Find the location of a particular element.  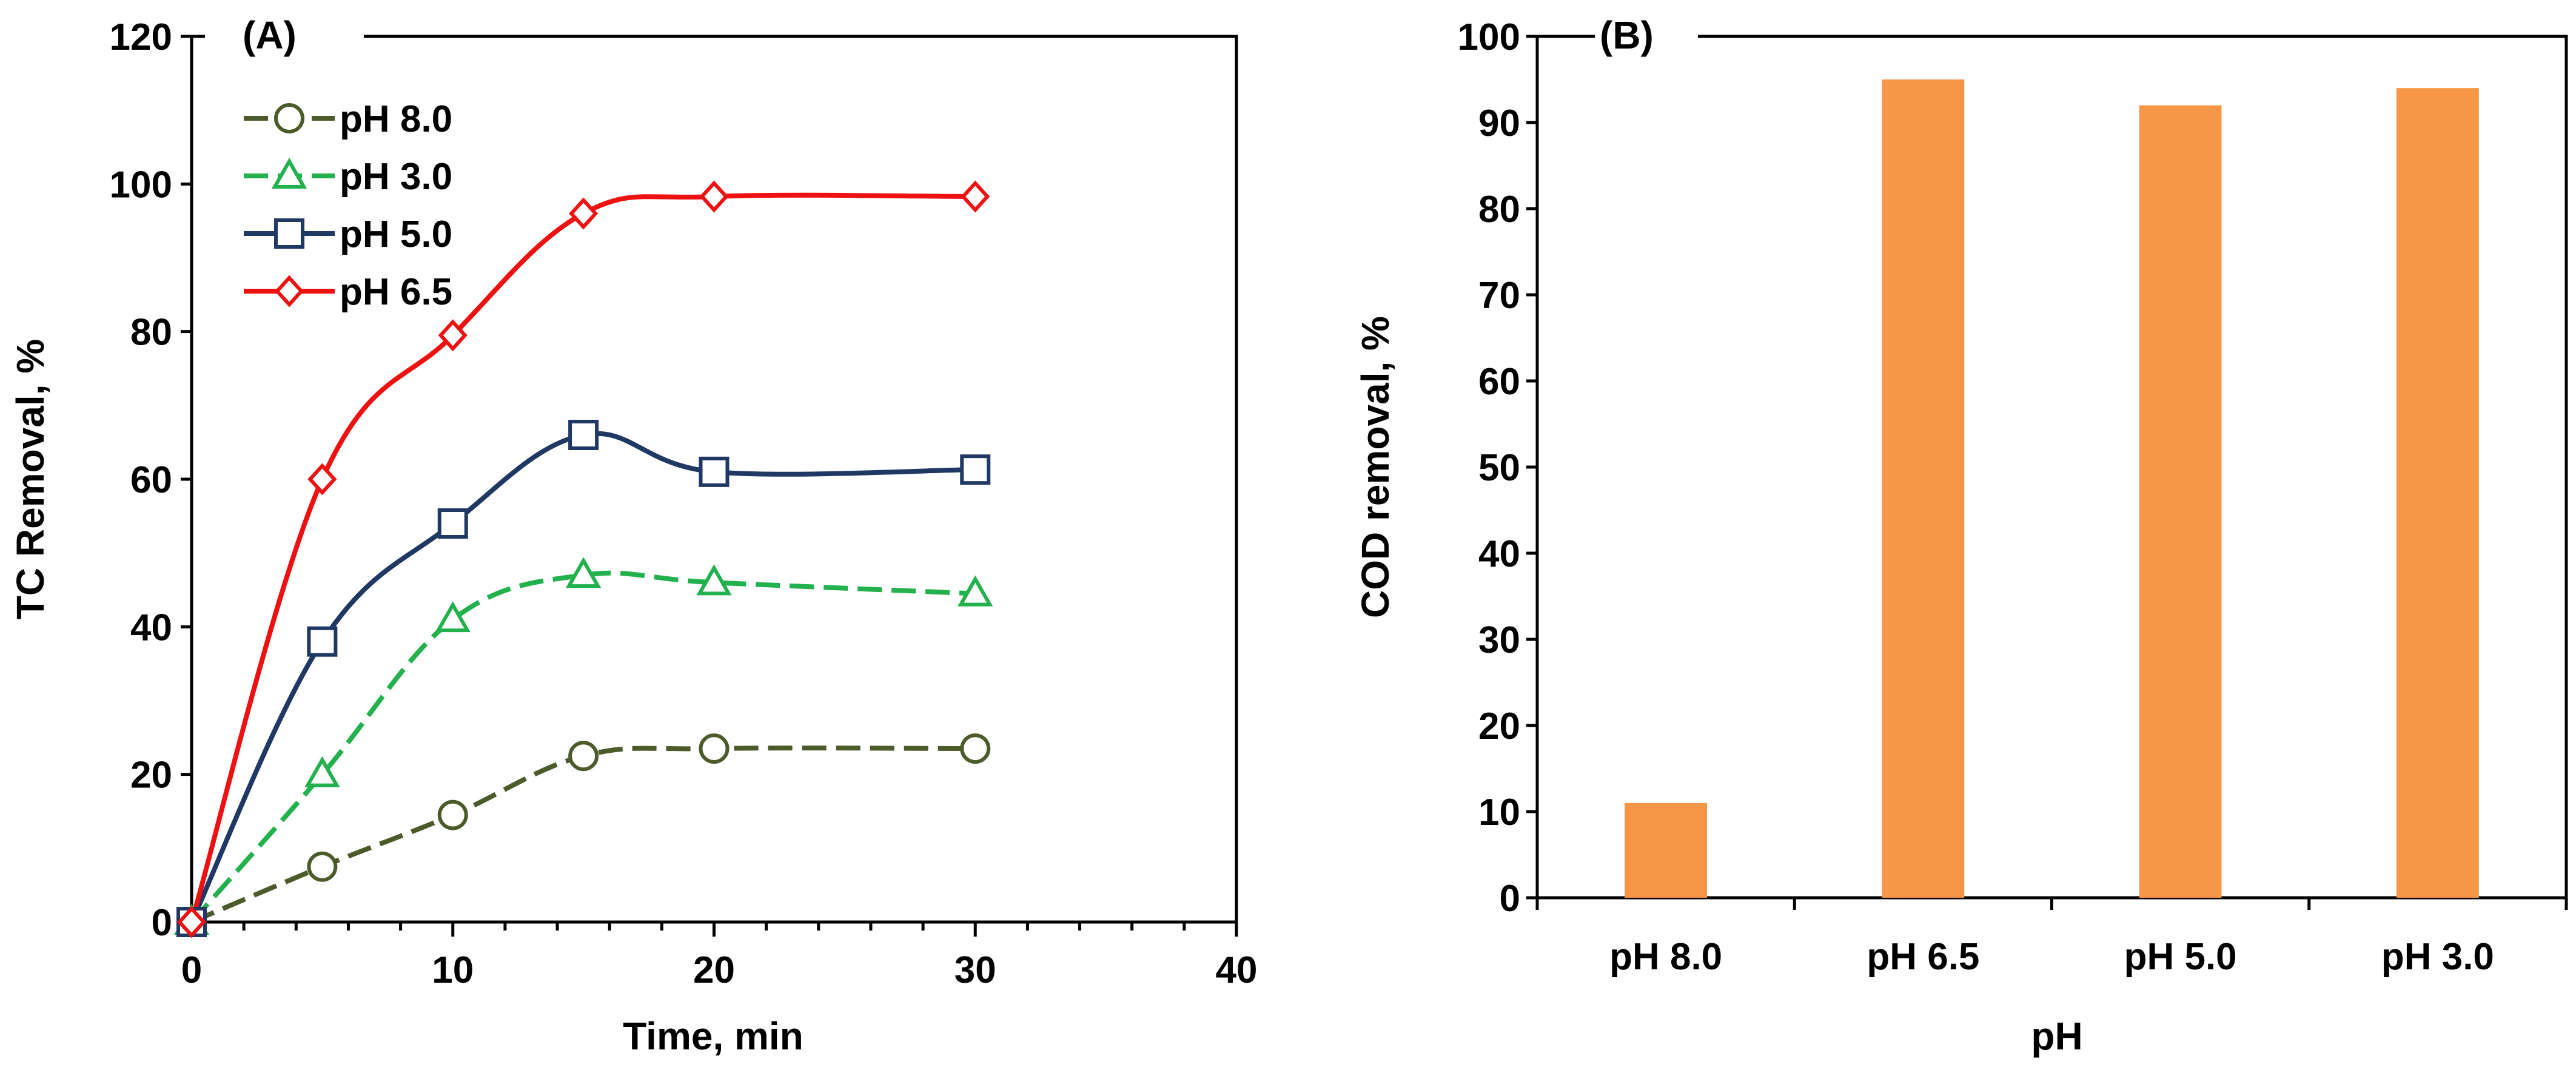

x-tick-label: pH 8.0 is located at coordinates (1665, 957).